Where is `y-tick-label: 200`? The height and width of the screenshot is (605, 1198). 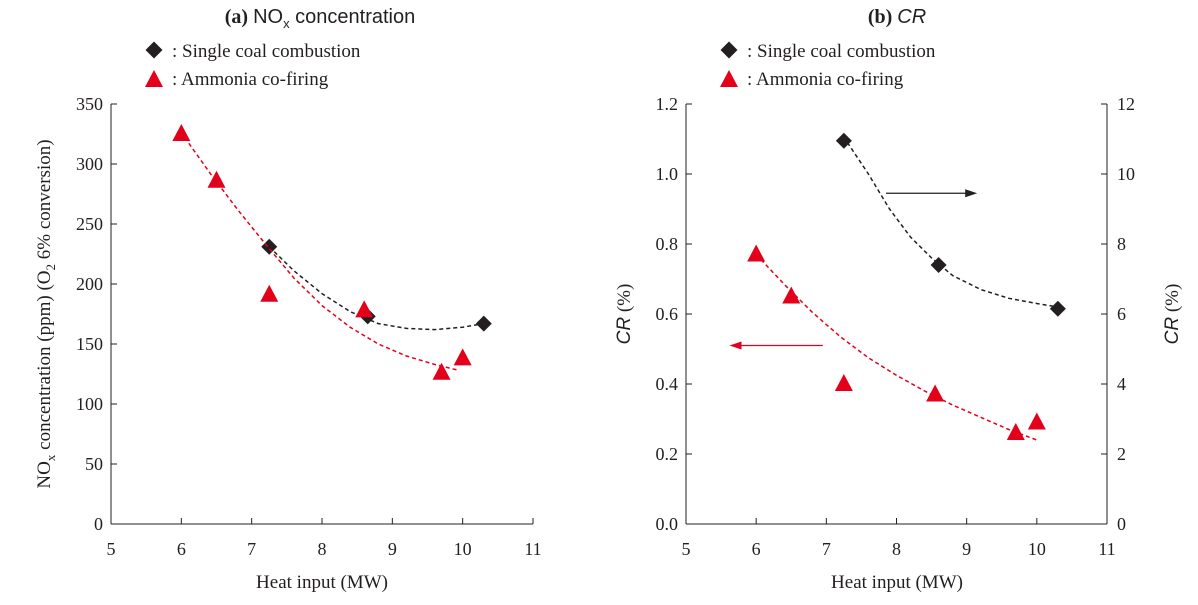
y-tick-label: 200 is located at coordinates (89, 284).